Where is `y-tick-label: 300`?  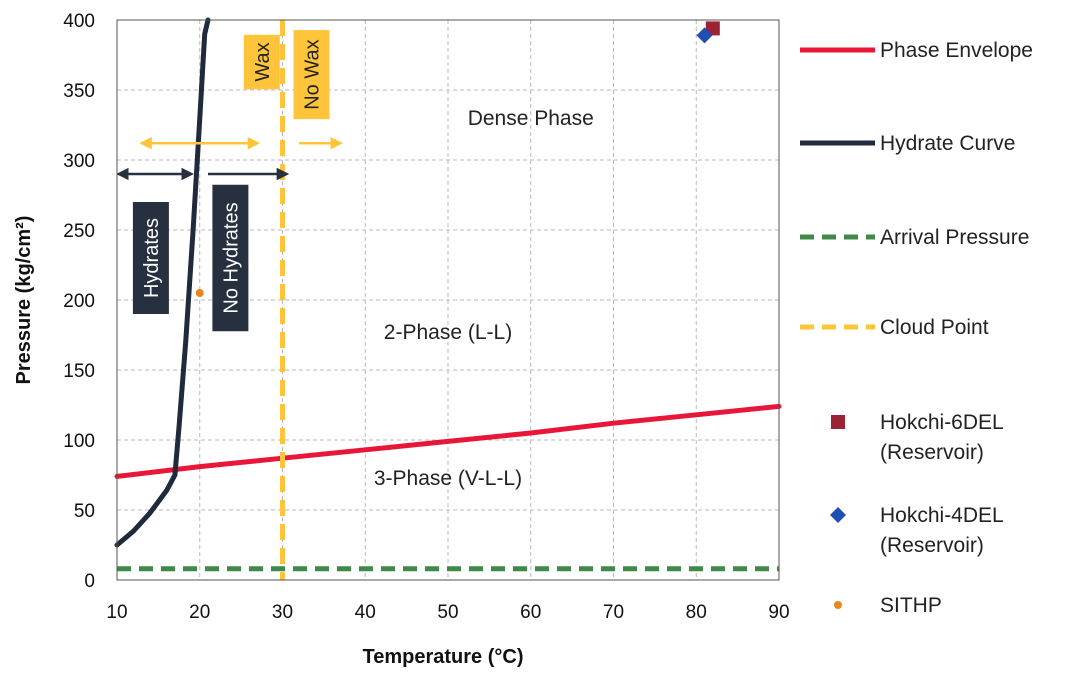 y-tick-label: 300 is located at coordinates (79, 161).